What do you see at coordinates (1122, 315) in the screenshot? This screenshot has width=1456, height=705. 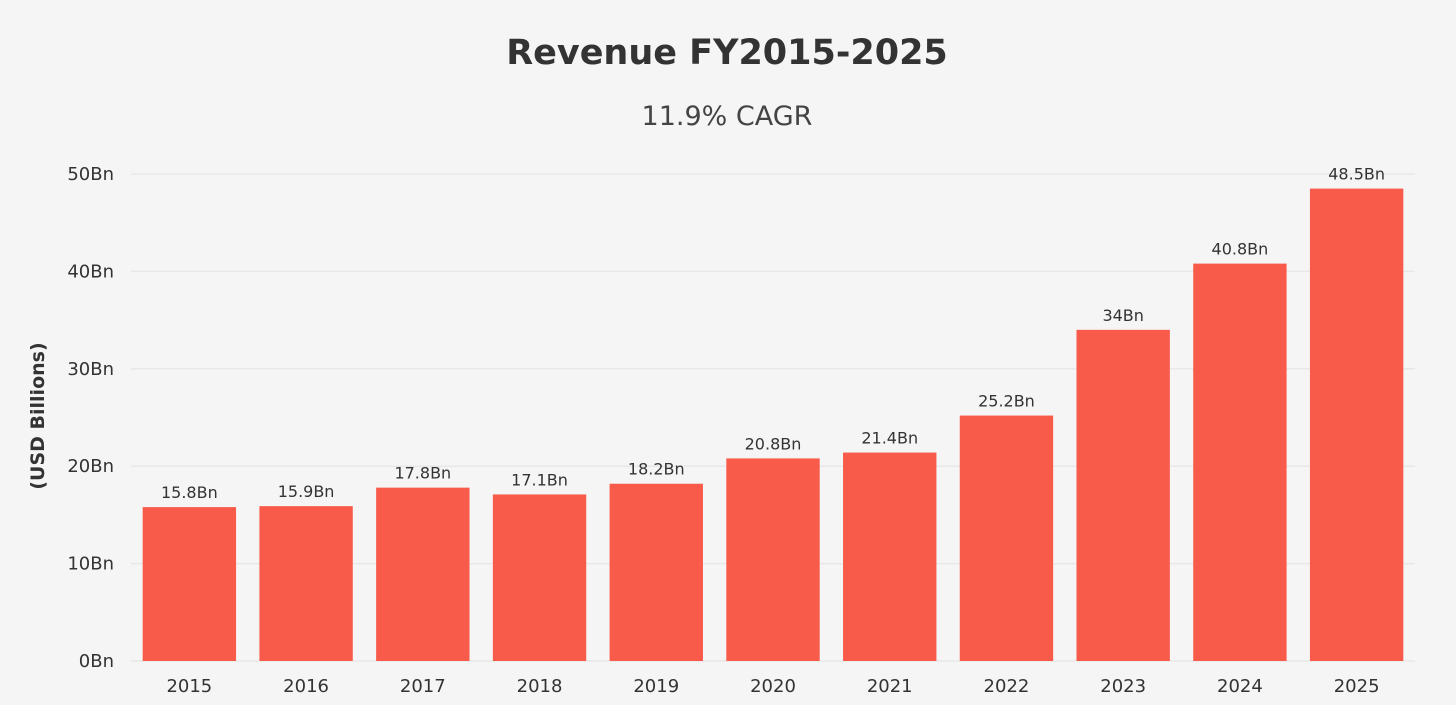 I see `data-label-2023: 34Bn` at bounding box center [1122, 315].